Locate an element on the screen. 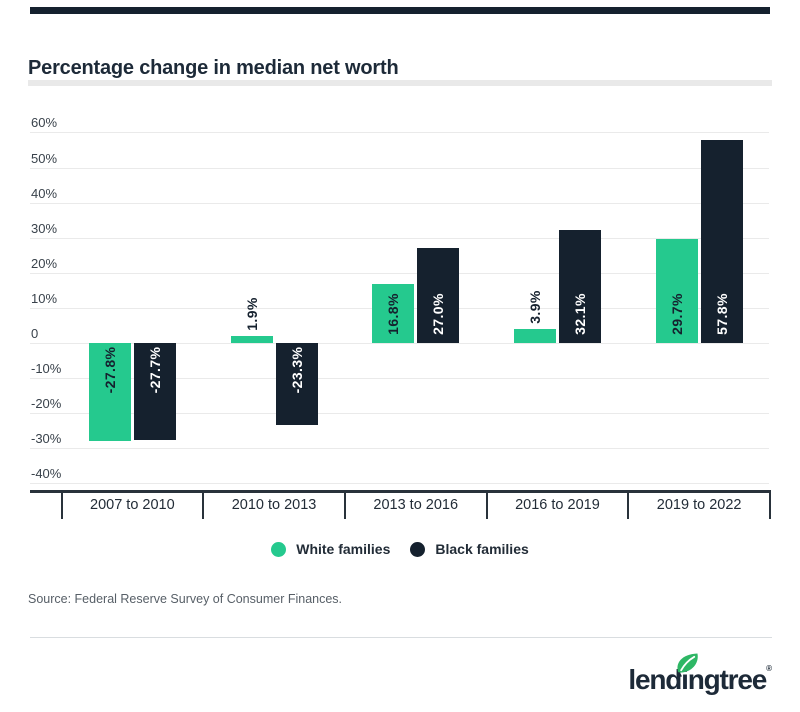 The width and height of the screenshot is (800, 712). header-accent-bar is located at coordinates (400, 10).